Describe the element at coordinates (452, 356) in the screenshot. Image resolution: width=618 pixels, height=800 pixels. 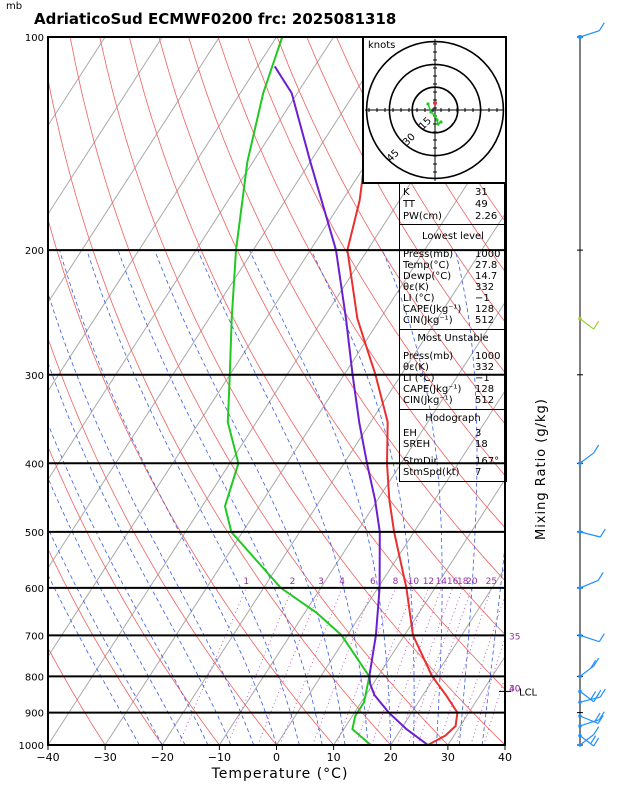
I see `mu-press-row: Press(mb) 1000` at that location.